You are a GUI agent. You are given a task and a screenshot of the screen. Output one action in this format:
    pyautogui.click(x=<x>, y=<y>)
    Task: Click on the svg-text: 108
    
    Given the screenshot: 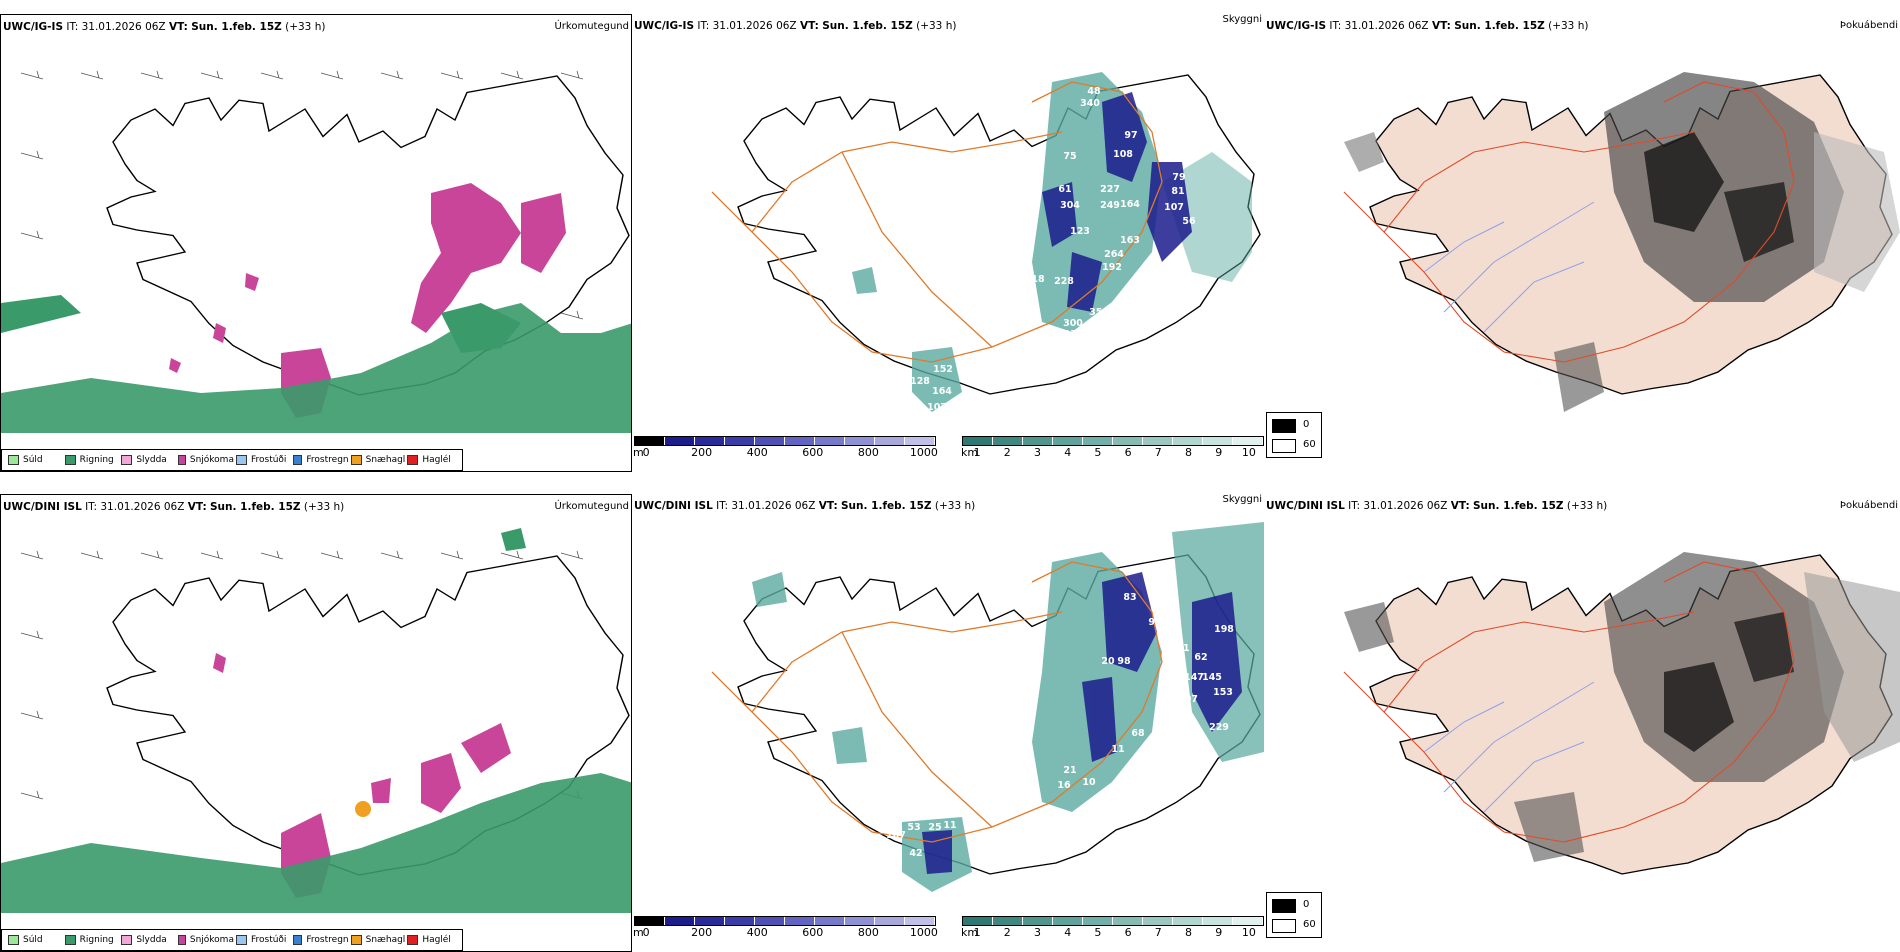 What is the action you would take?
    pyautogui.click(x=1123, y=154)
    